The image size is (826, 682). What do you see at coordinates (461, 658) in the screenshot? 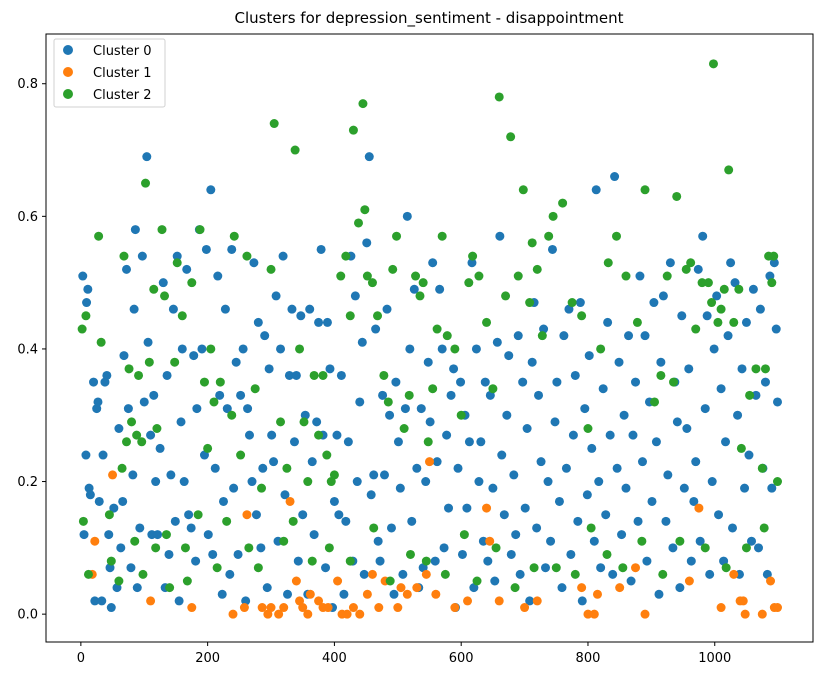
I see `x-tick-label: 600` at bounding box center [461, 658].